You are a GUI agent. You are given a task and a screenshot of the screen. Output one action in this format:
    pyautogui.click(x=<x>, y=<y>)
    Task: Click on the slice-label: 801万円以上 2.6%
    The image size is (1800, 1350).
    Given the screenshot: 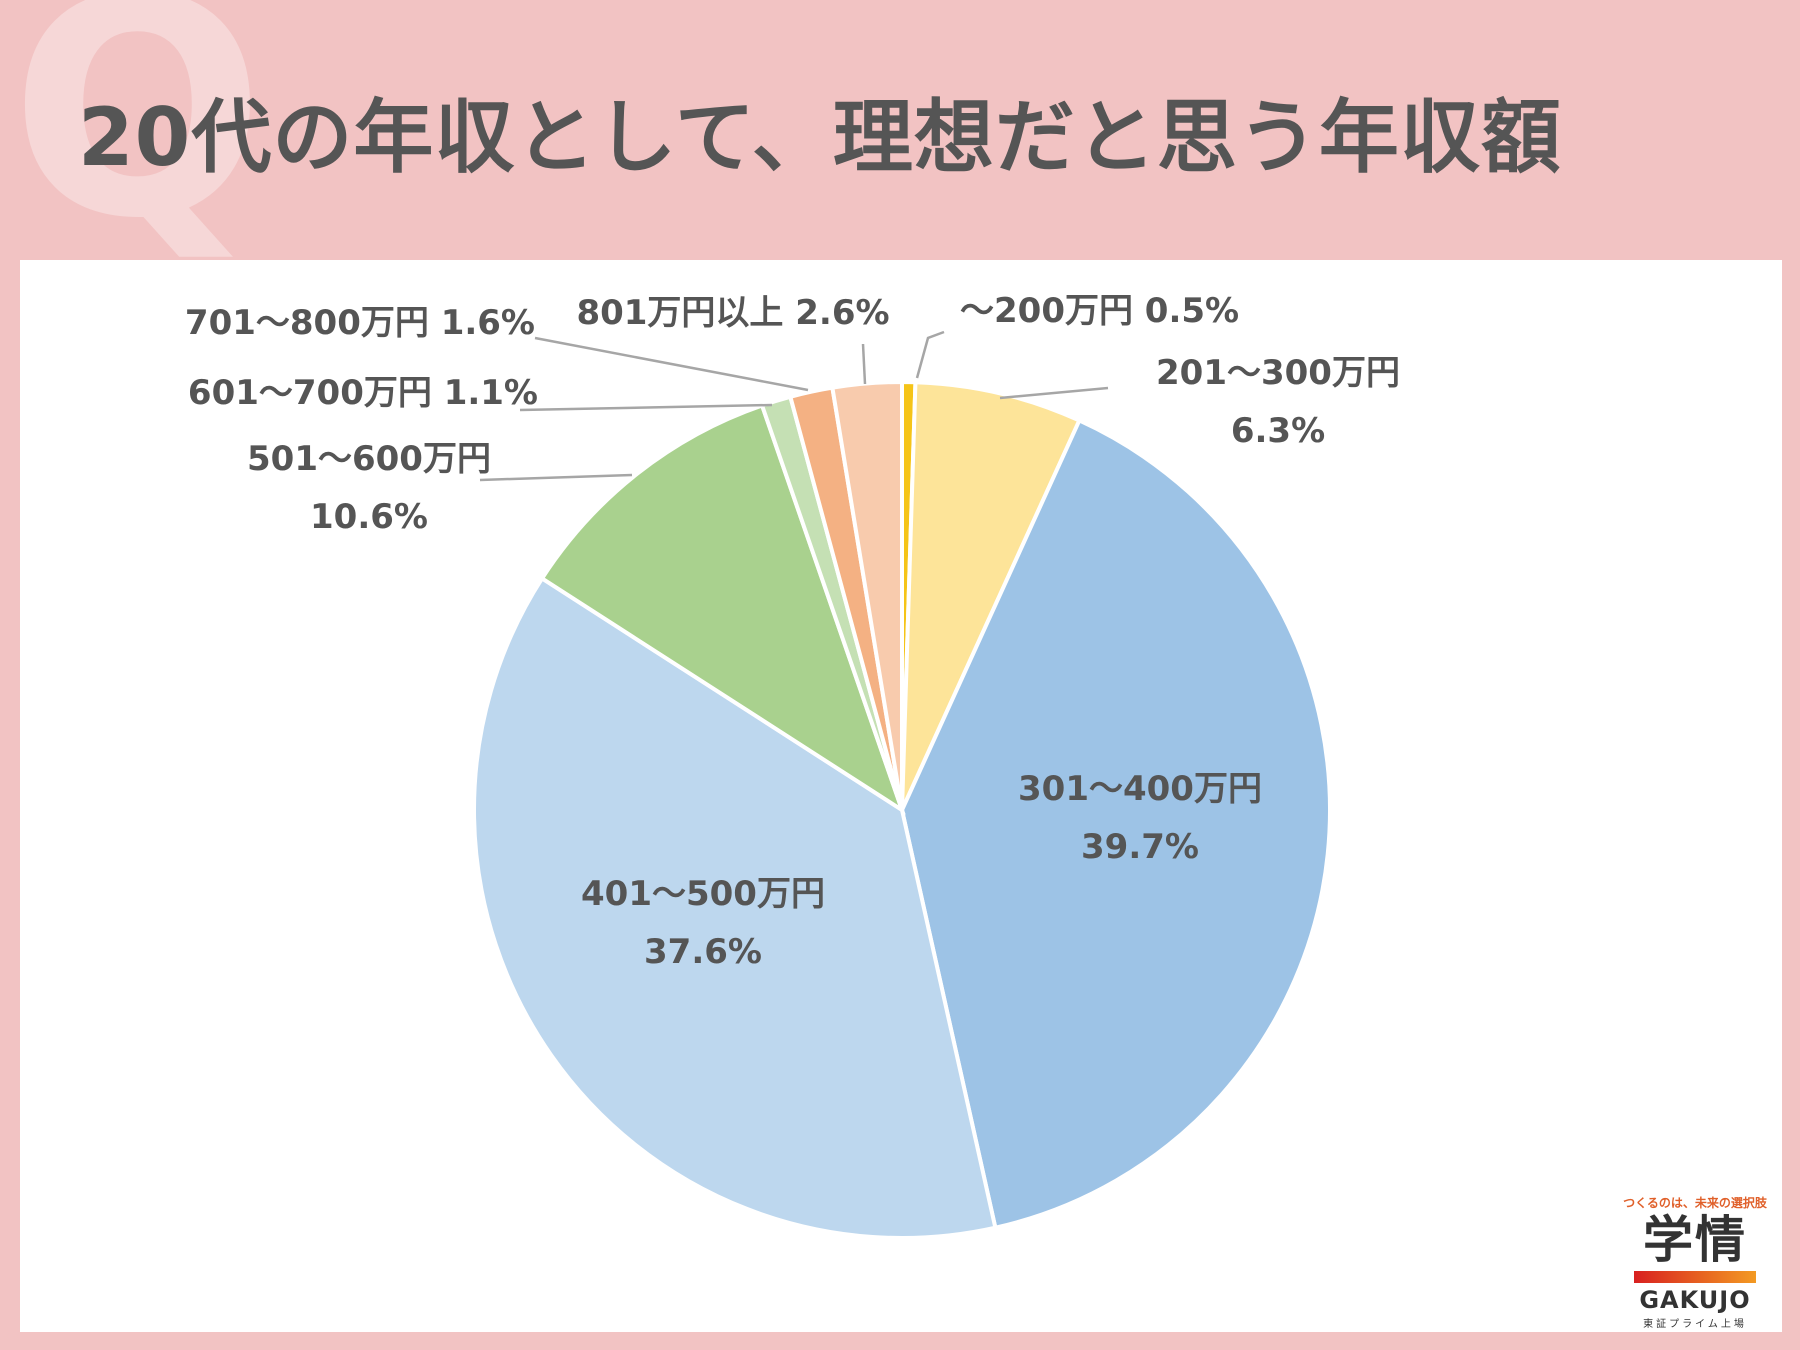 What is the action you would take?
    pyautogui.click(x=732, y=313)
    